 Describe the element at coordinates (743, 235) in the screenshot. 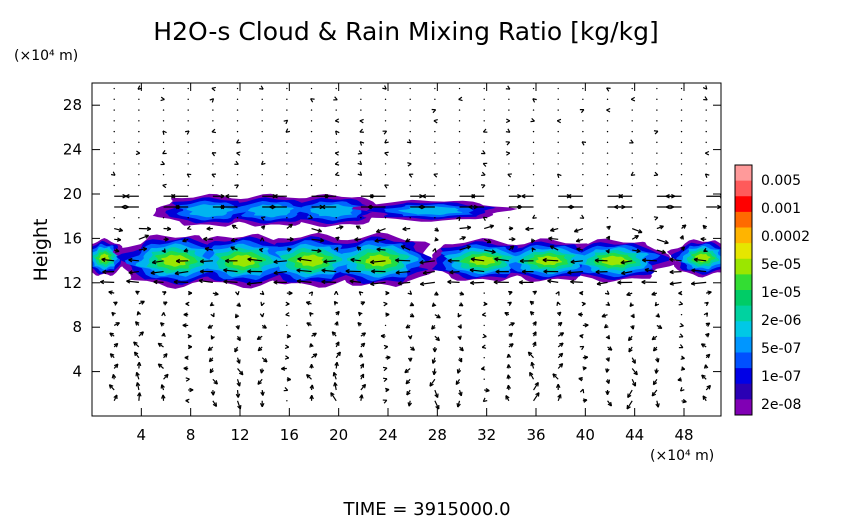

I see `colorbar-segment` at that location.